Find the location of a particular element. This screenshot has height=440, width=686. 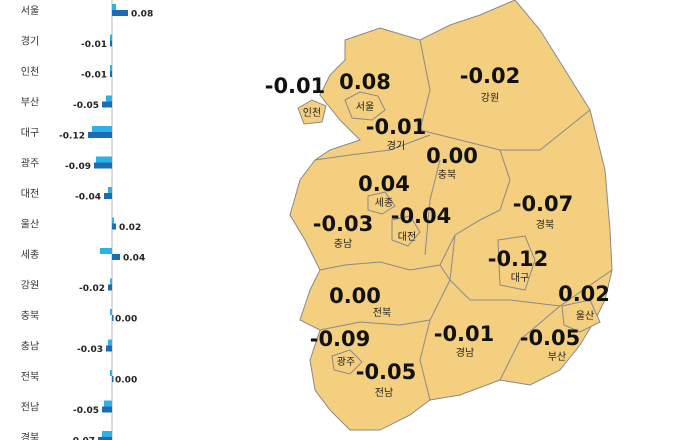

region-value: 0.00 is located at coordinates (355, 296).